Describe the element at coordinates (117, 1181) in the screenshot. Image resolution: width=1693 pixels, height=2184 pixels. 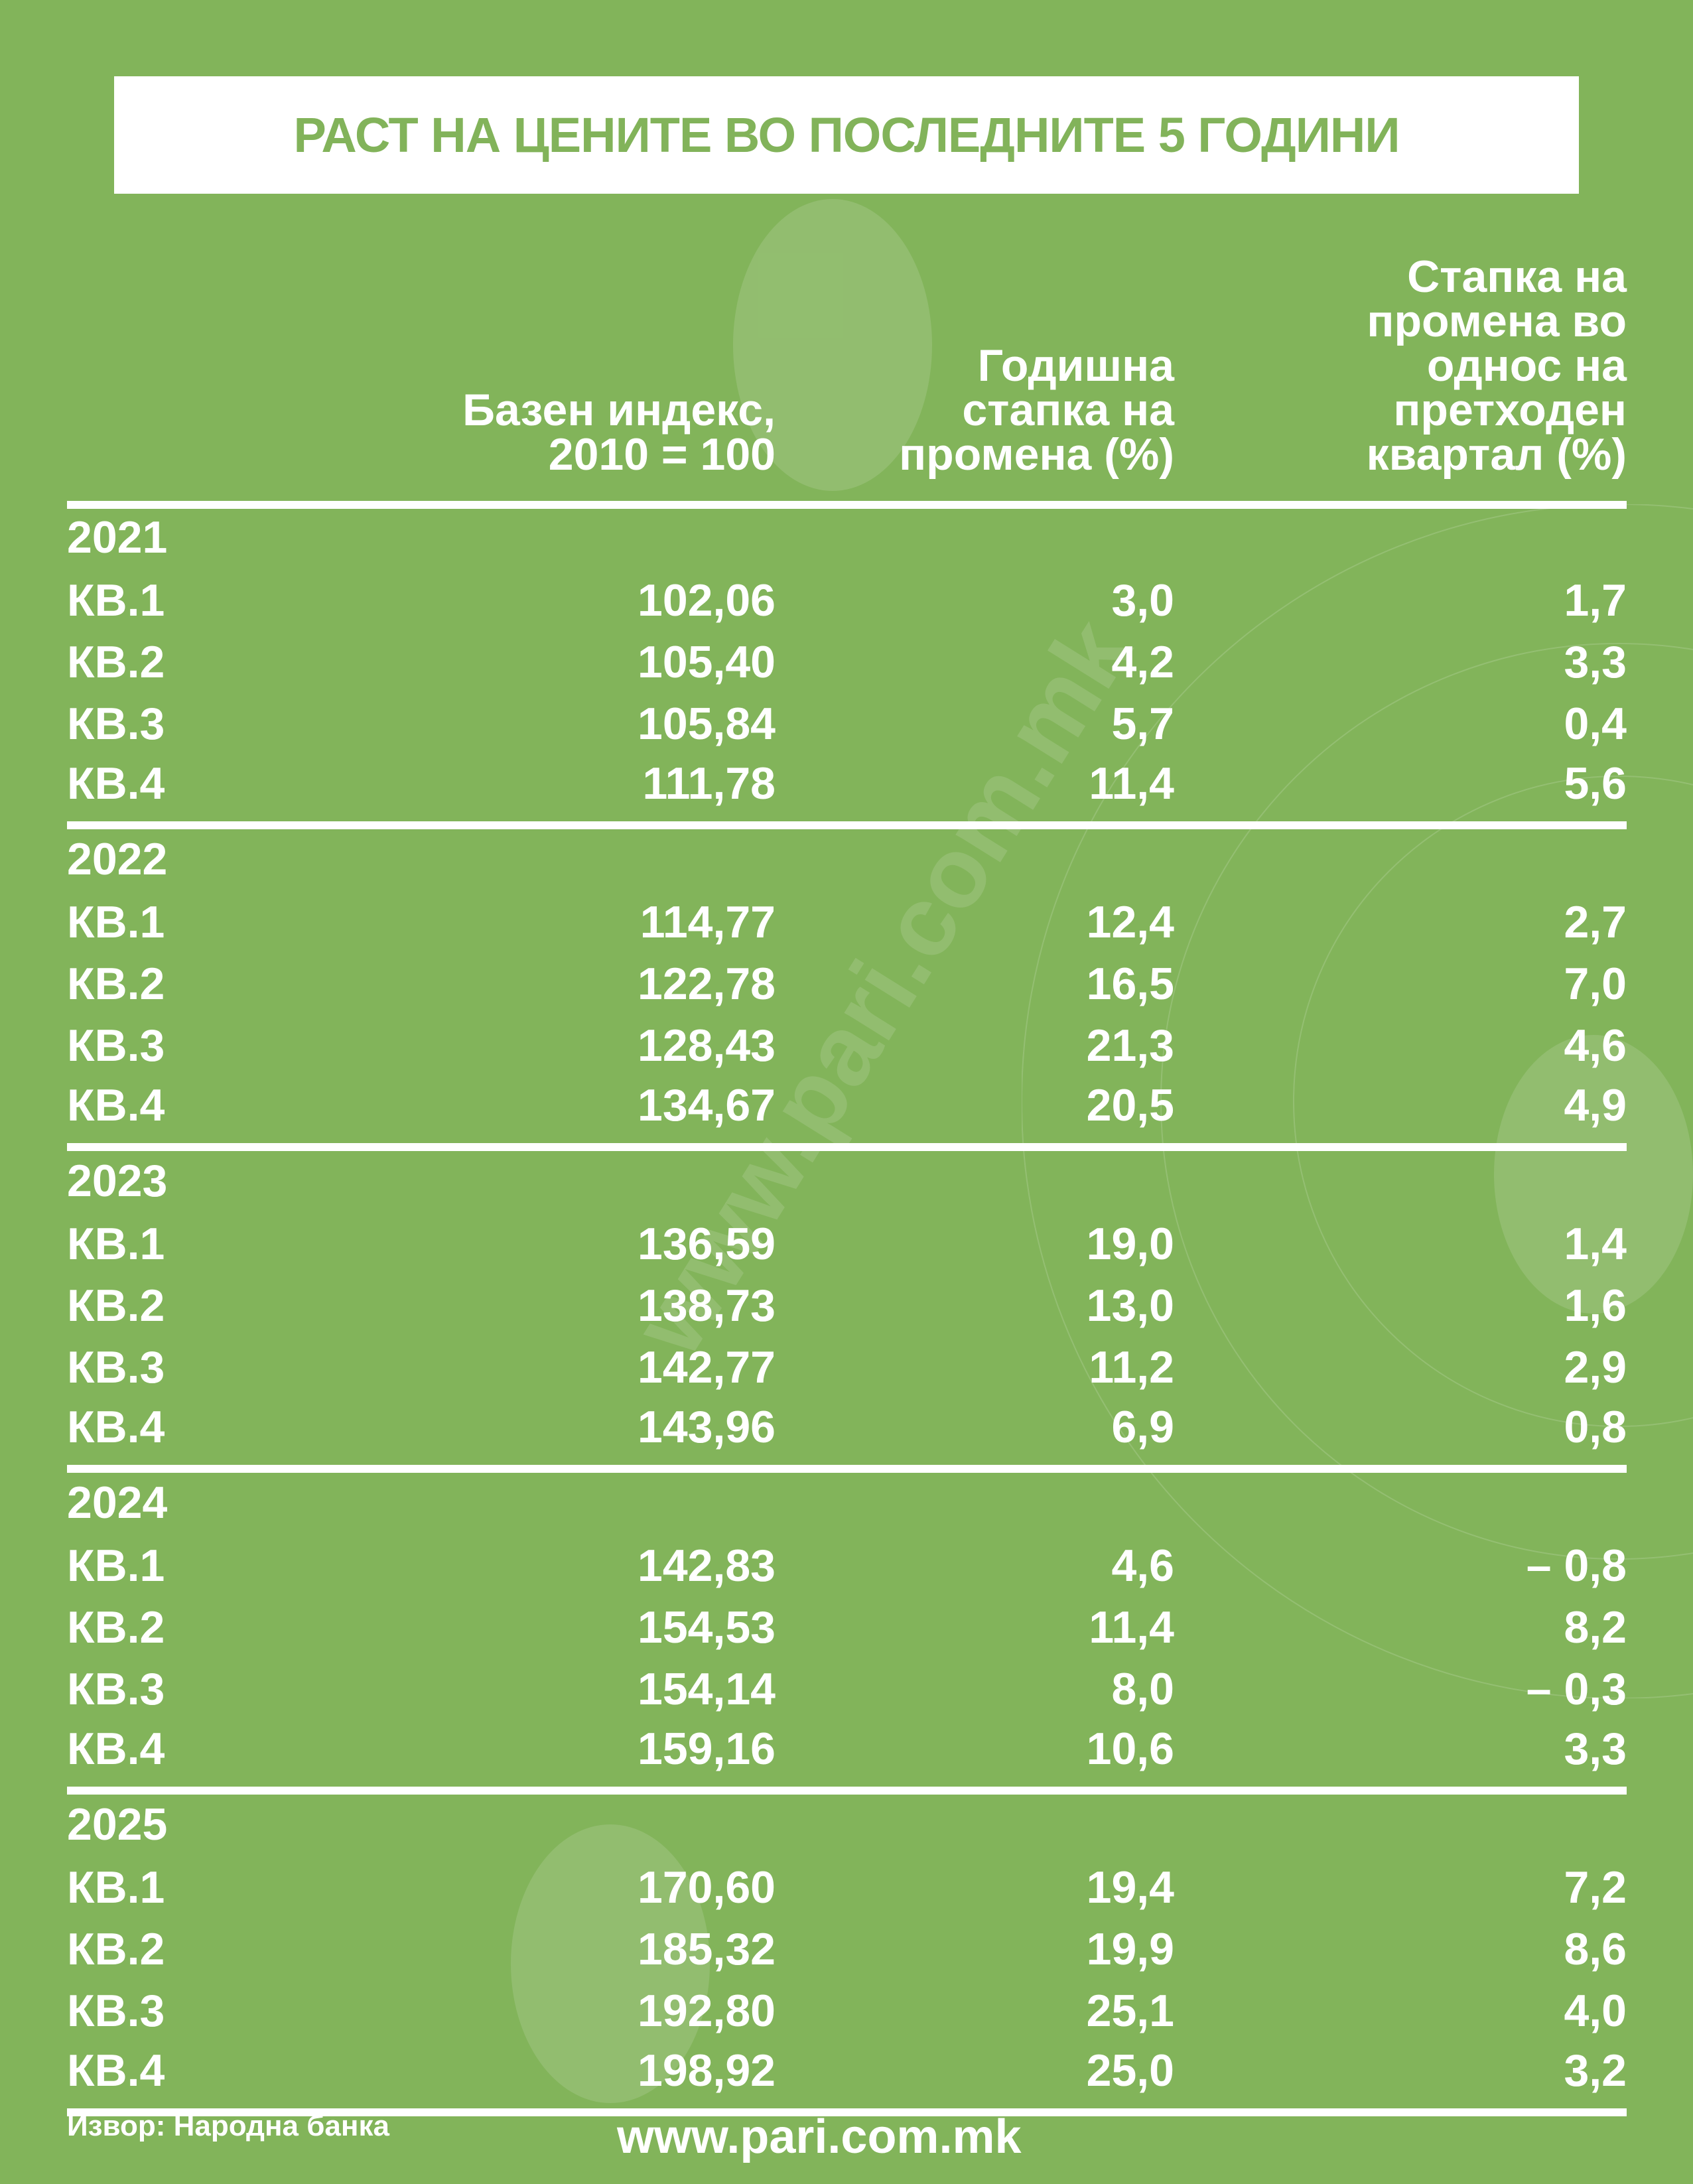
I see `year-label: 2023` at that location.